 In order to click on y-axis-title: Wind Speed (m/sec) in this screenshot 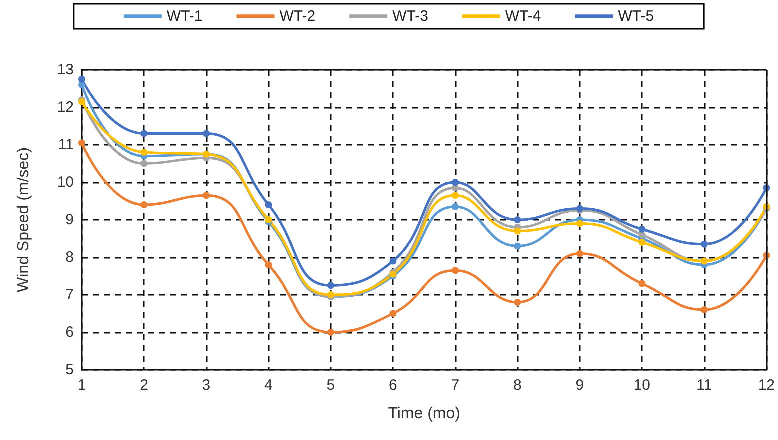, I will do `click(24, 220)`.